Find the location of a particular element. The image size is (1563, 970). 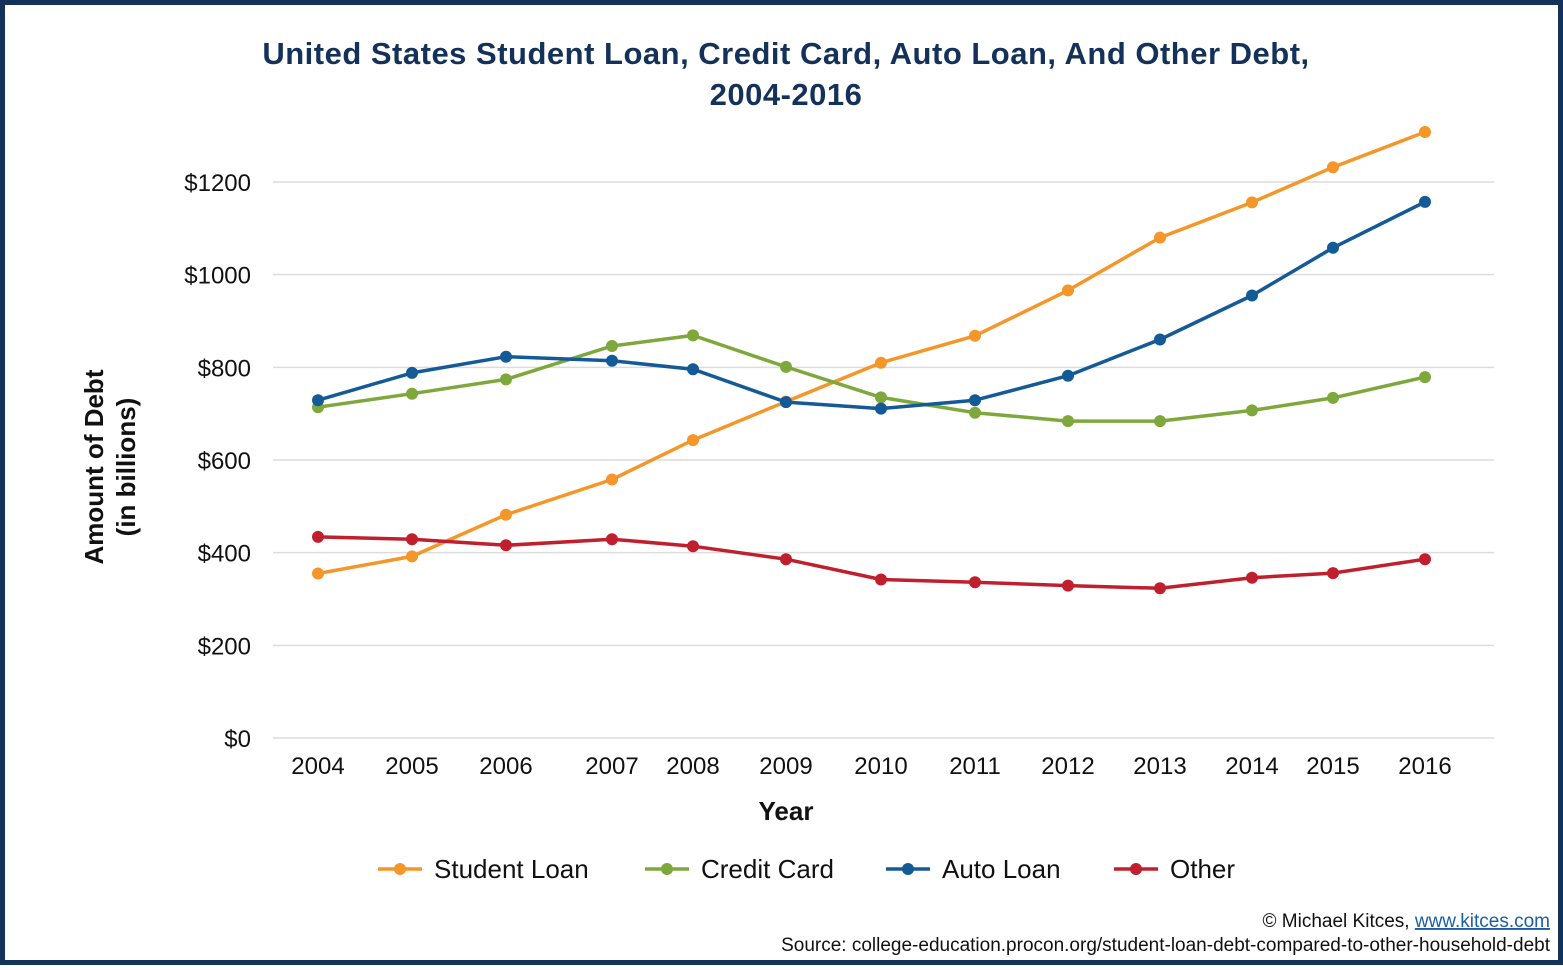

legend: Student Loan Credit Card Auto Loan Other is located at coordinates (806, 869).